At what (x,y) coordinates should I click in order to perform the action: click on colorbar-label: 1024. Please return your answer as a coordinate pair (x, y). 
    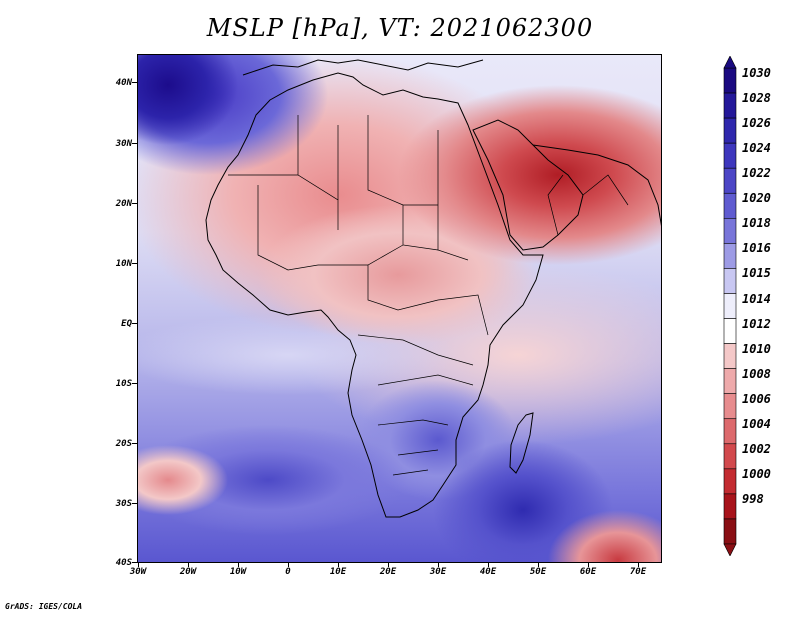
    Looking at the image, I should click on (756, 148).